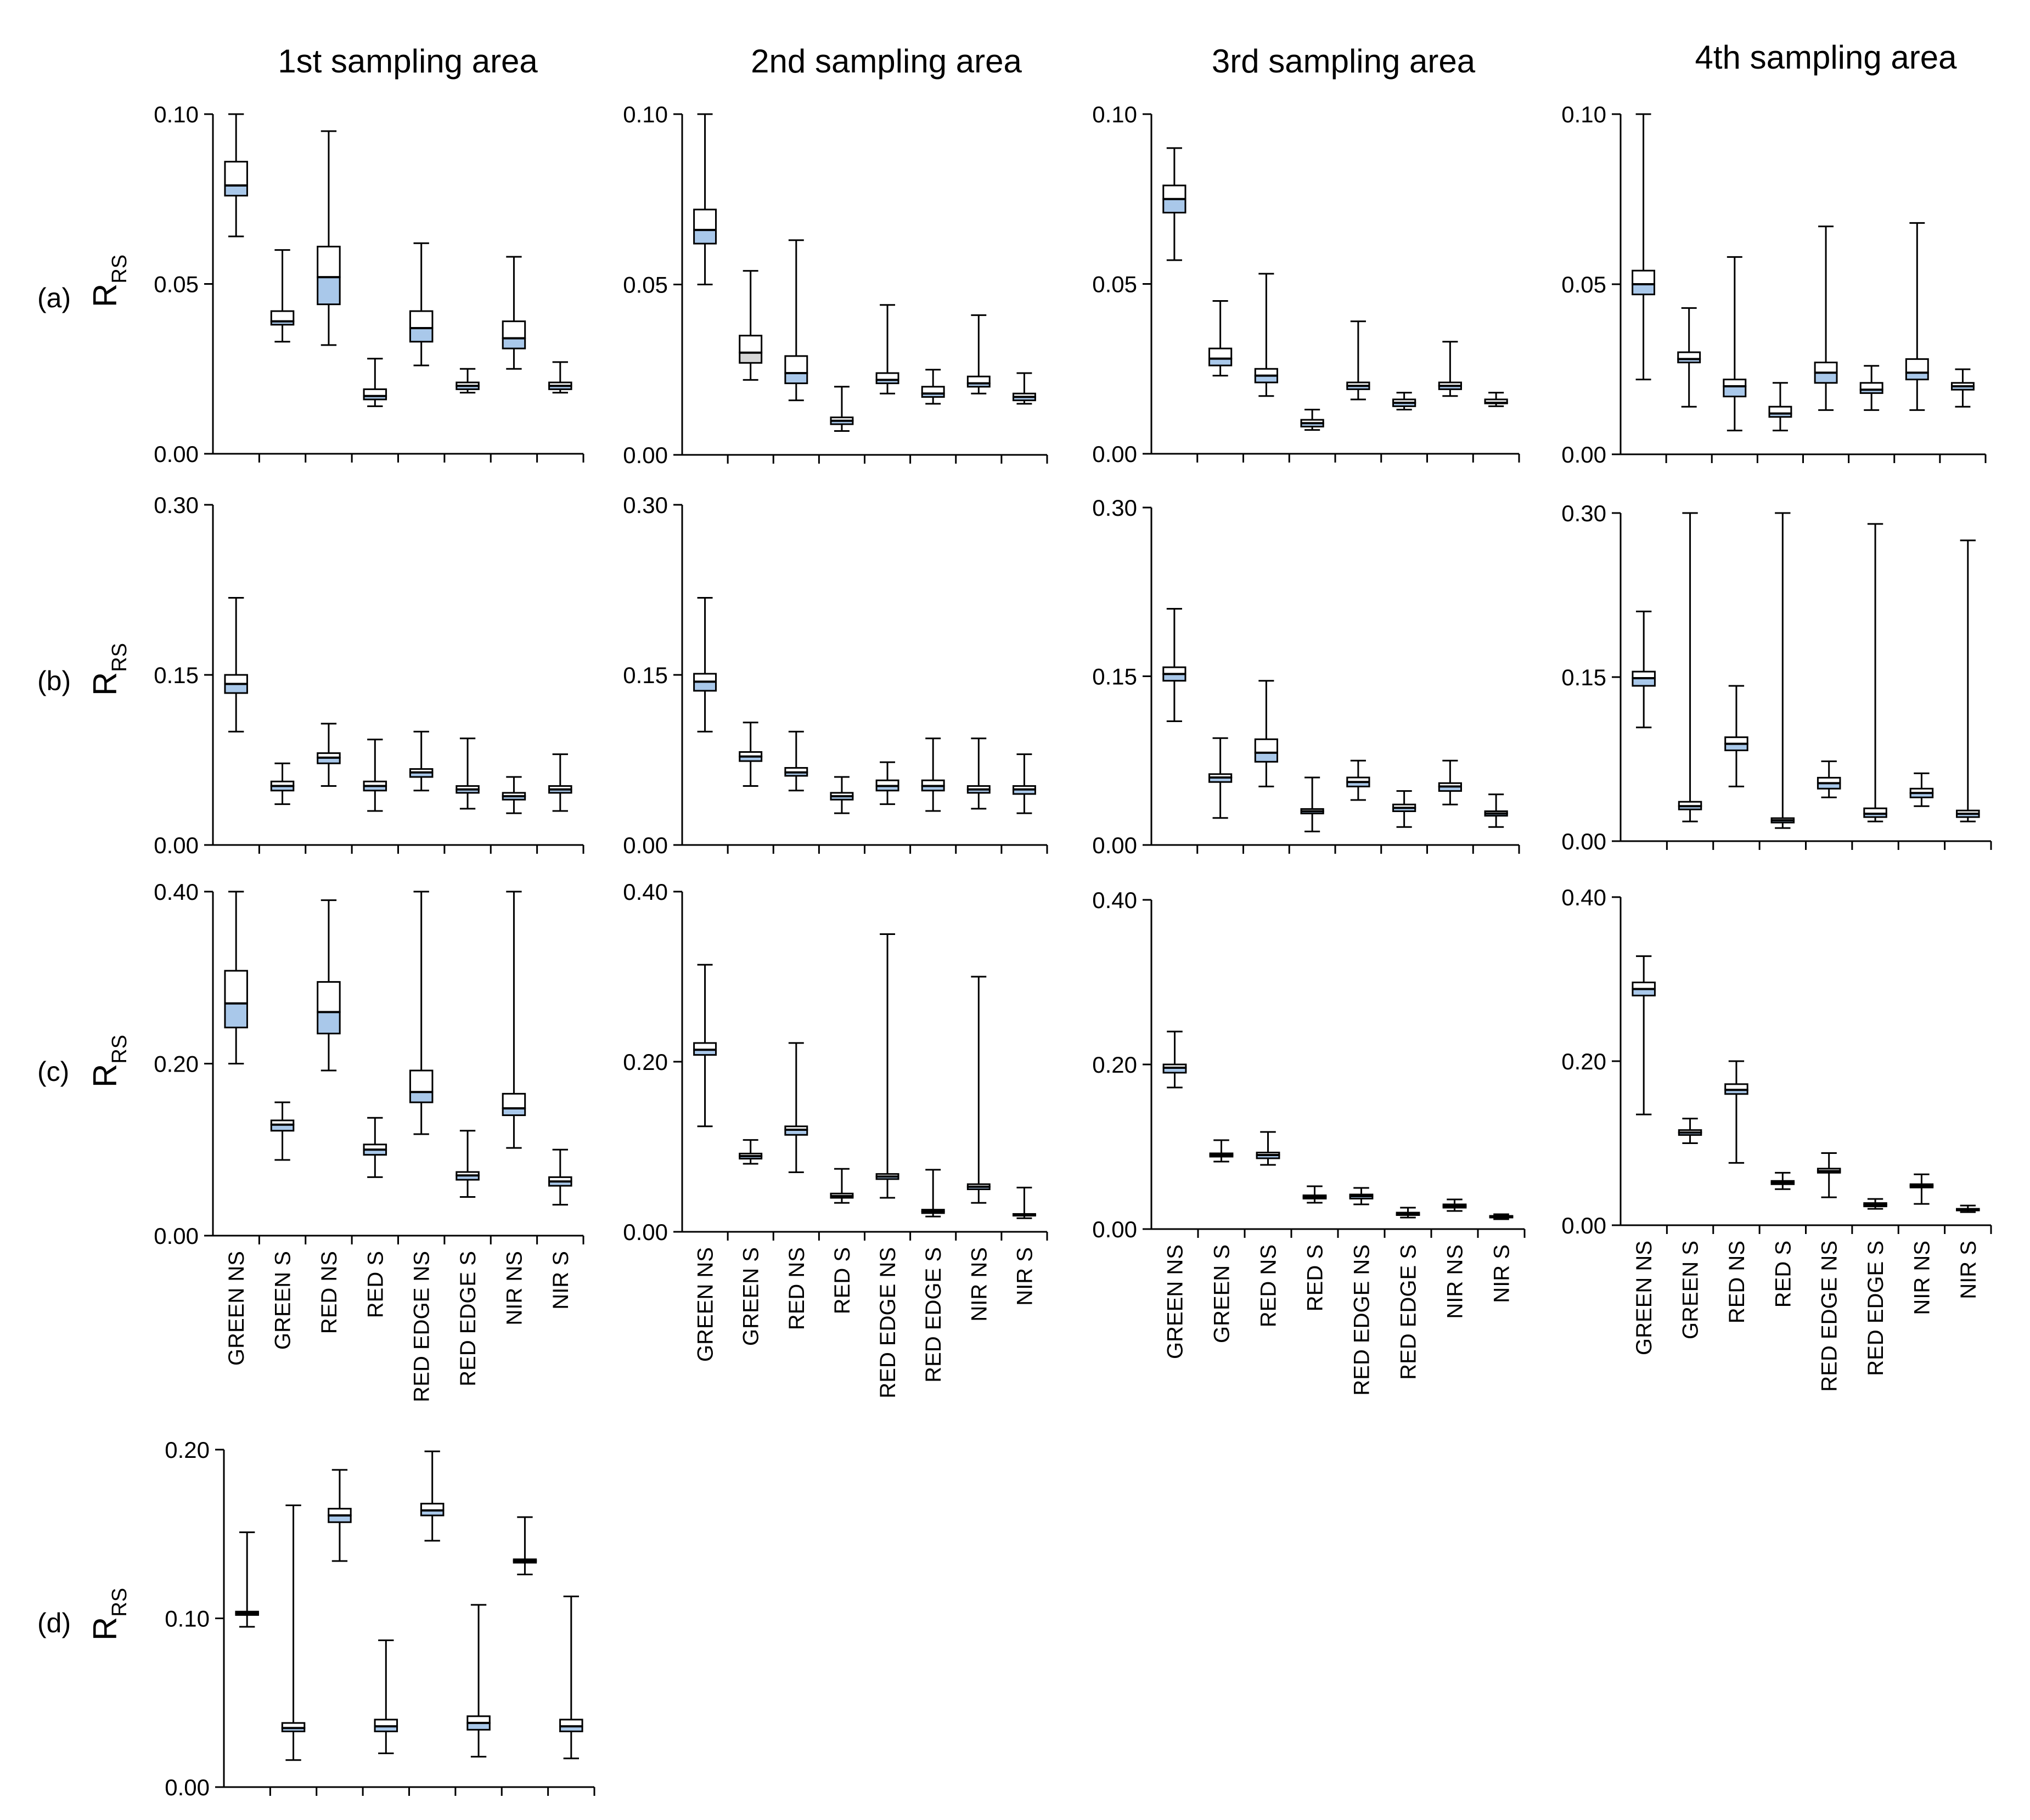 Image resolution: width=2030 pixels, height=1820 pixels. Describe the element at coordinates (886, 61) in the screenshot. I see `column-title-2: 2nd sampling area` at that location.